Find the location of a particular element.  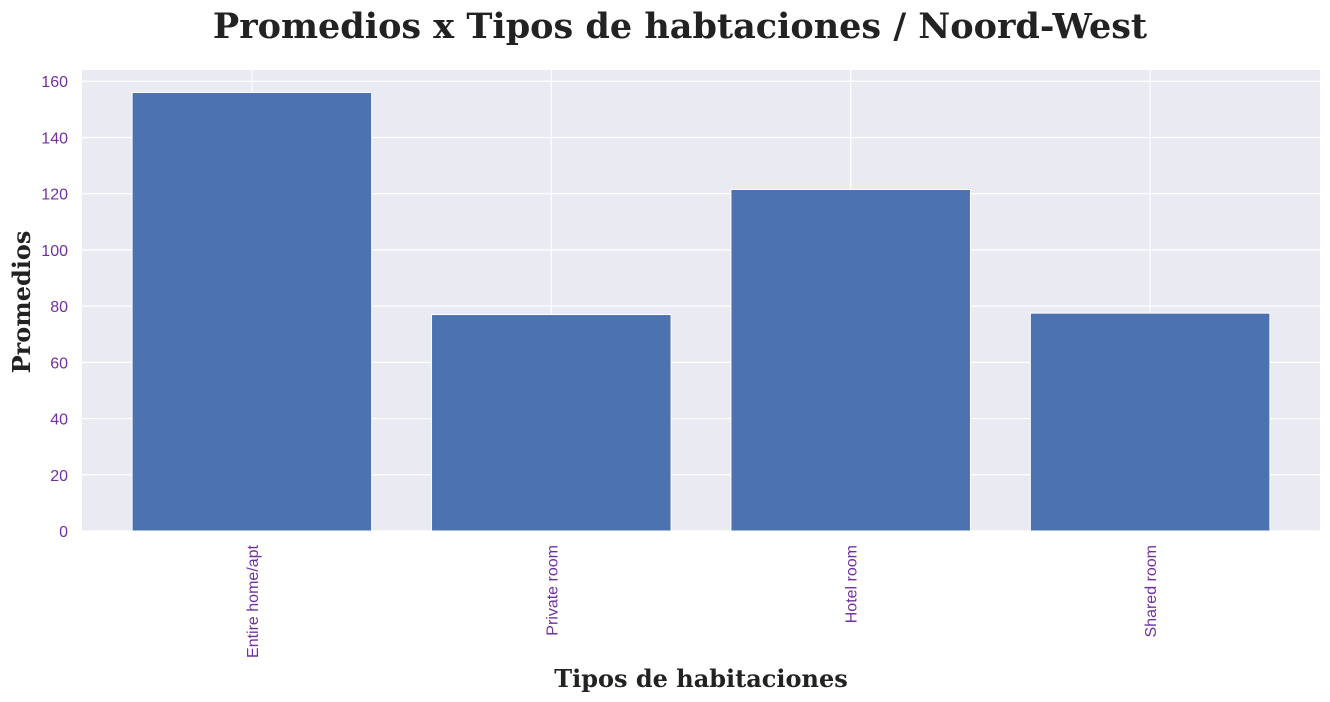

x-axis-title: Tipos de habitaciones is located at coordinates (701, 678).